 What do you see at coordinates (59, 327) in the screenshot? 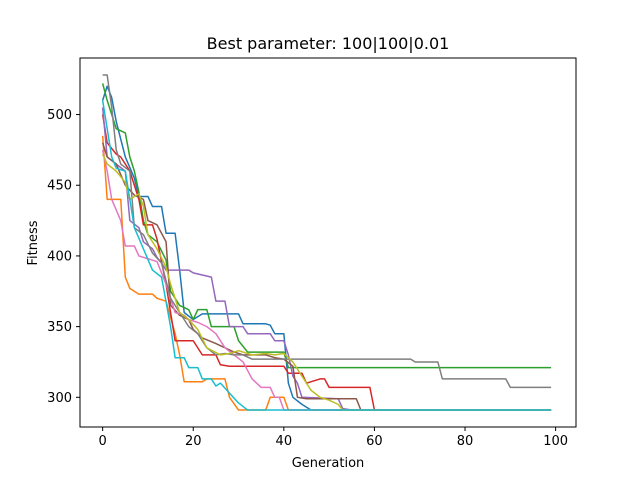
I see `y-tick-label: 350` at bounding box center [59, 327].